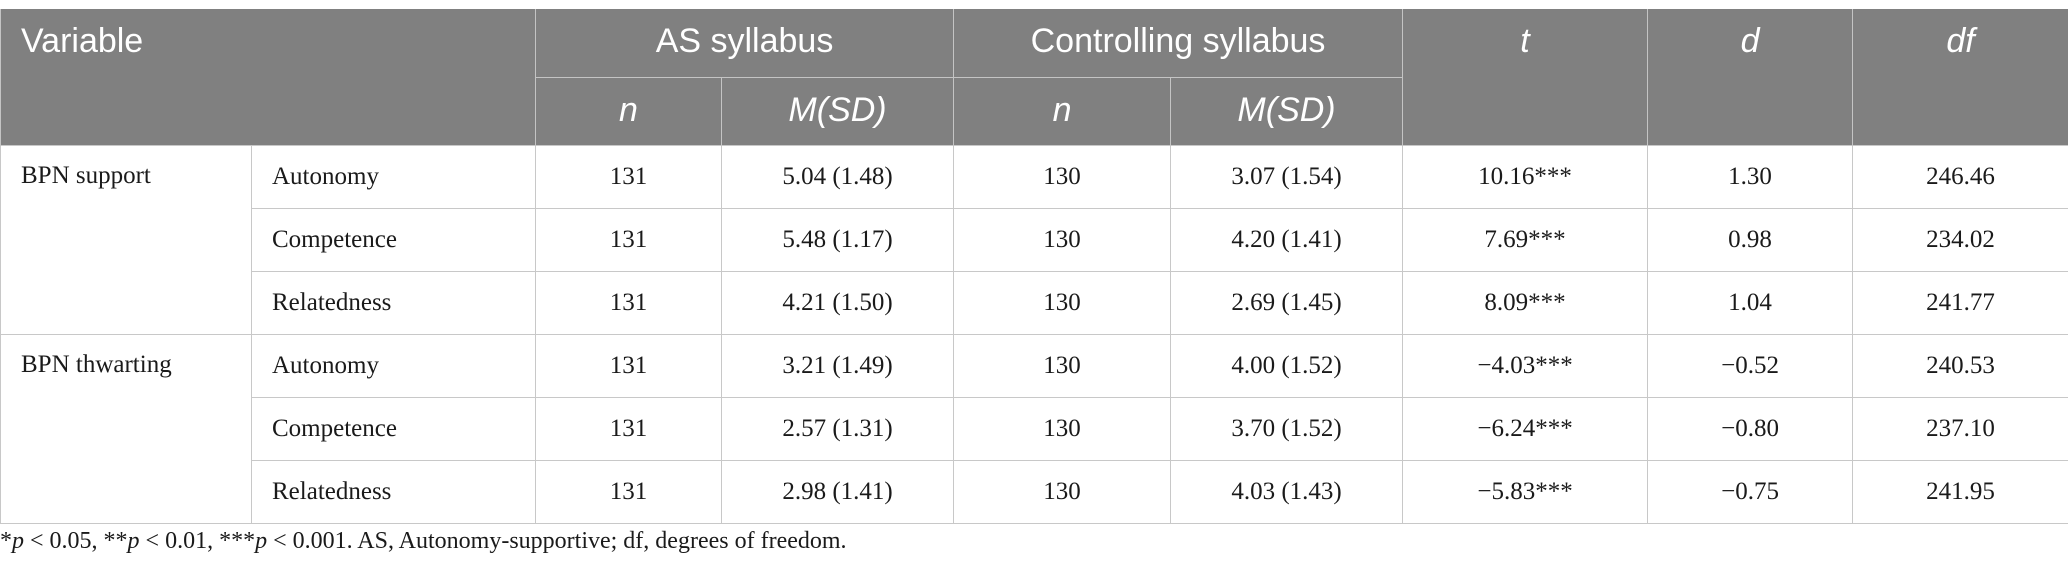 The height and width of the screenshot is (576, 2068). I want to click on controlling-msd-cell: 3.70 (1.52), so click(1287, 428).